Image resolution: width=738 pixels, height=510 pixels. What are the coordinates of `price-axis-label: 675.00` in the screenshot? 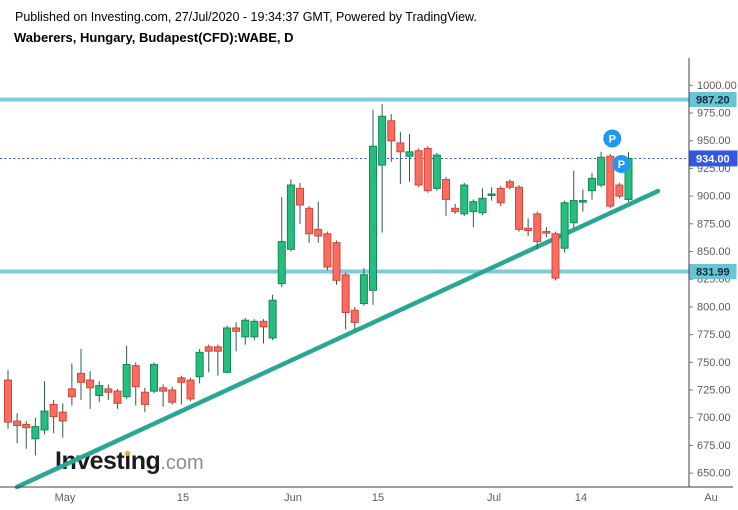 It's located at (714, 446).